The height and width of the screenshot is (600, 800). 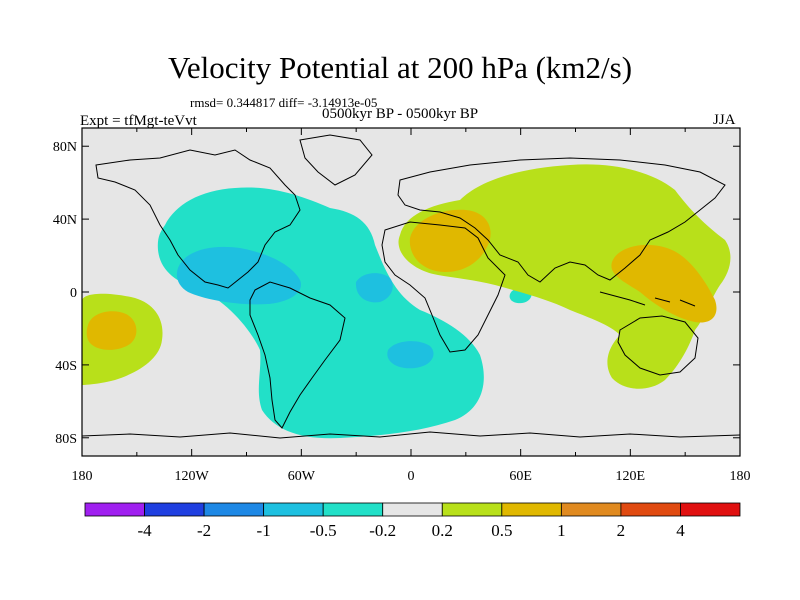 I want to click on lat-tick-label: 40N, so click(x=65, y=220).